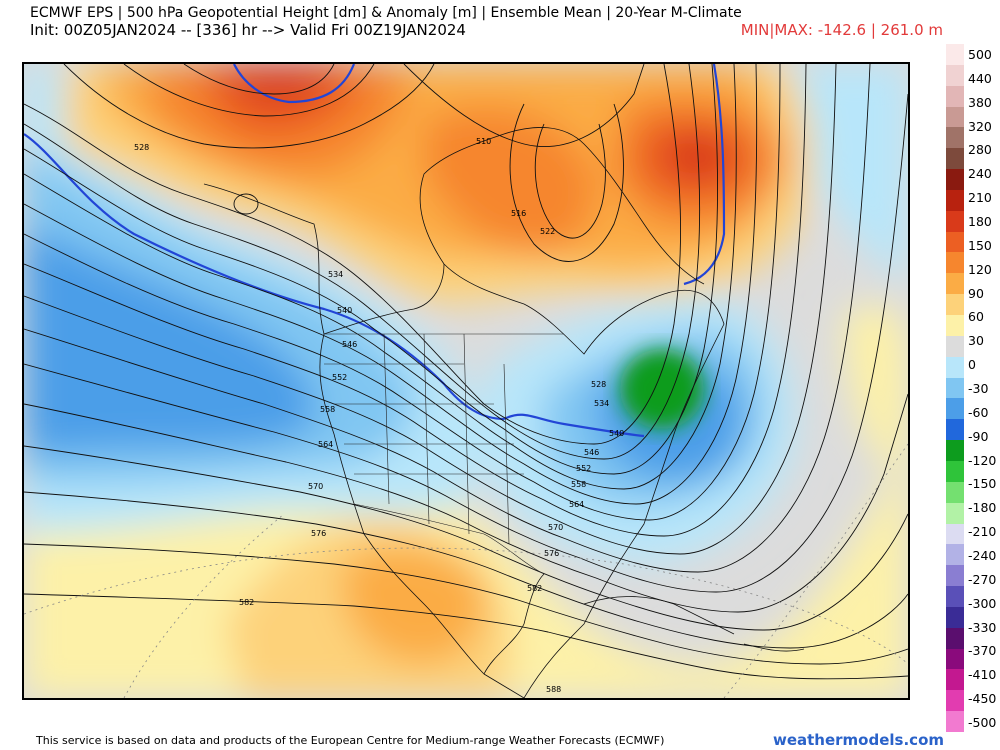 The height and width of the screenshot is (750, 1000). Describe the element at coordinates (980, 78) in the screenshot. I see `colorbar-tick-label: 440` at that location.